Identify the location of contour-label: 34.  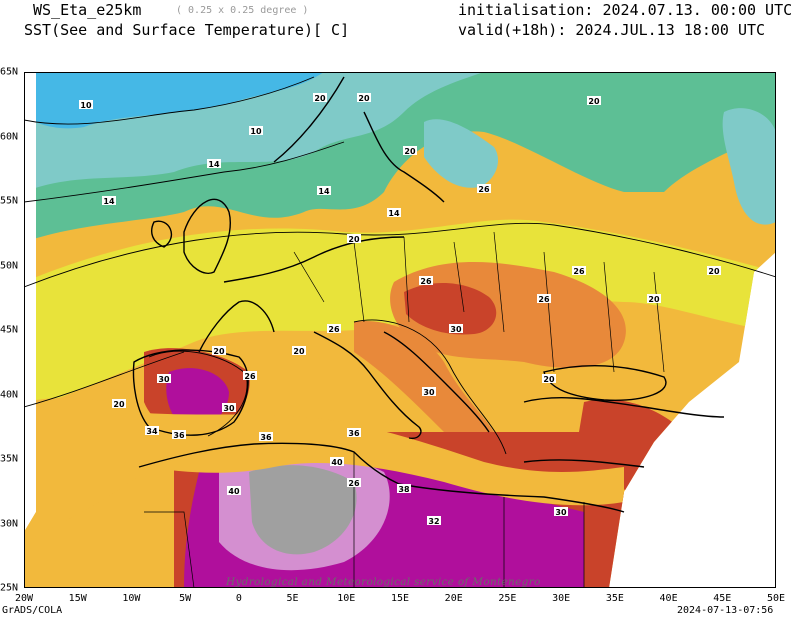
(152, 431).